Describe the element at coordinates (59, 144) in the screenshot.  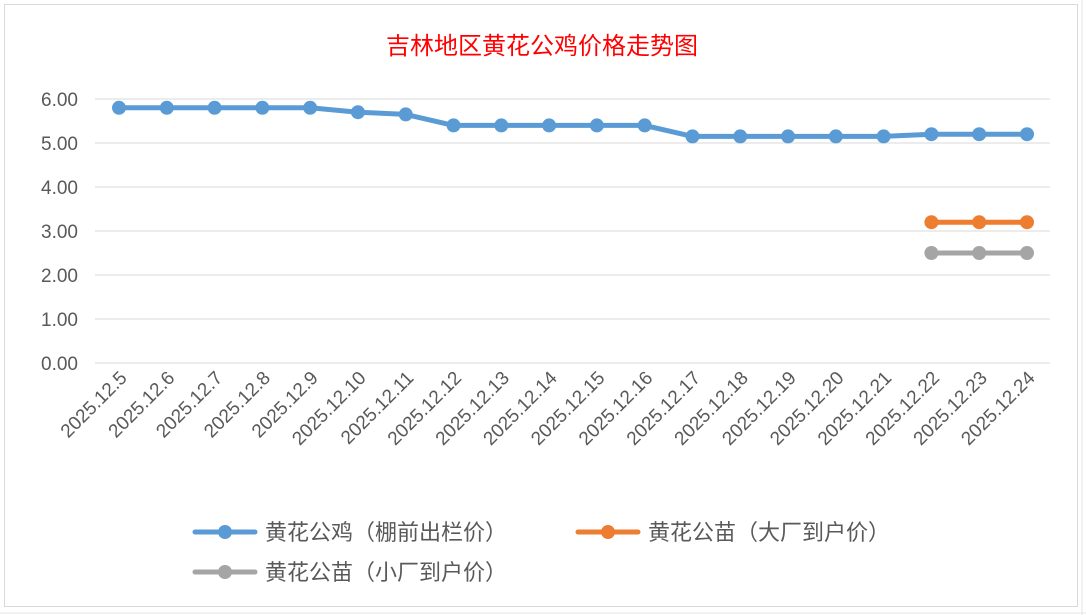
I see `y-tick-label: 5.00` at that location.